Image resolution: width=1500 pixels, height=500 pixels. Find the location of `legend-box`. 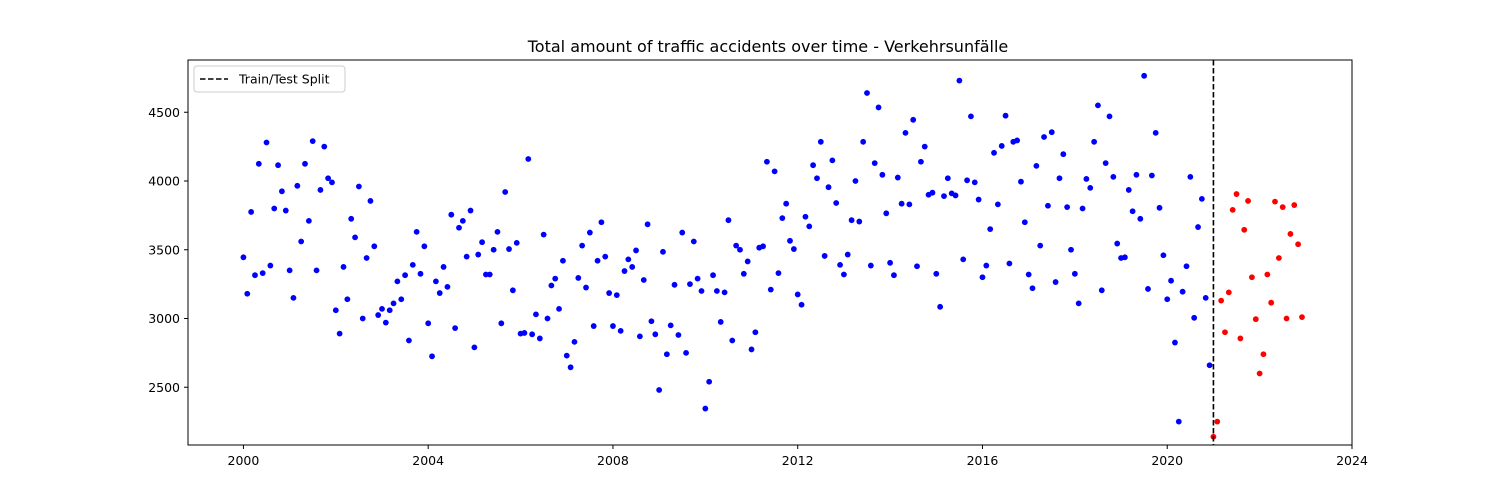

legend-box is located at coordinates (269, 79).